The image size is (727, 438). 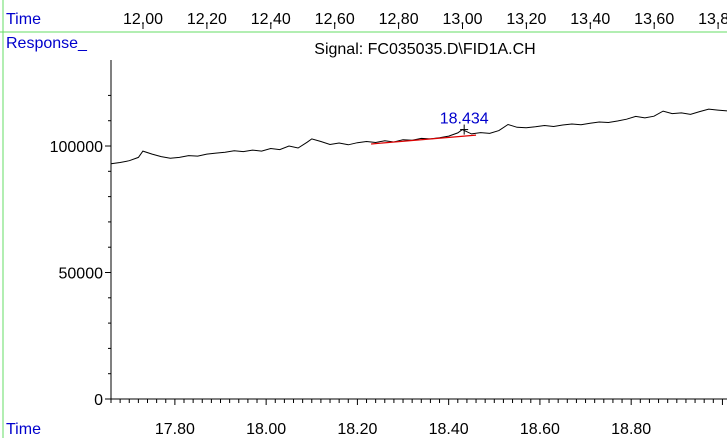 I want to click on y-tick-label: 100000, so click(x=76, y=147).